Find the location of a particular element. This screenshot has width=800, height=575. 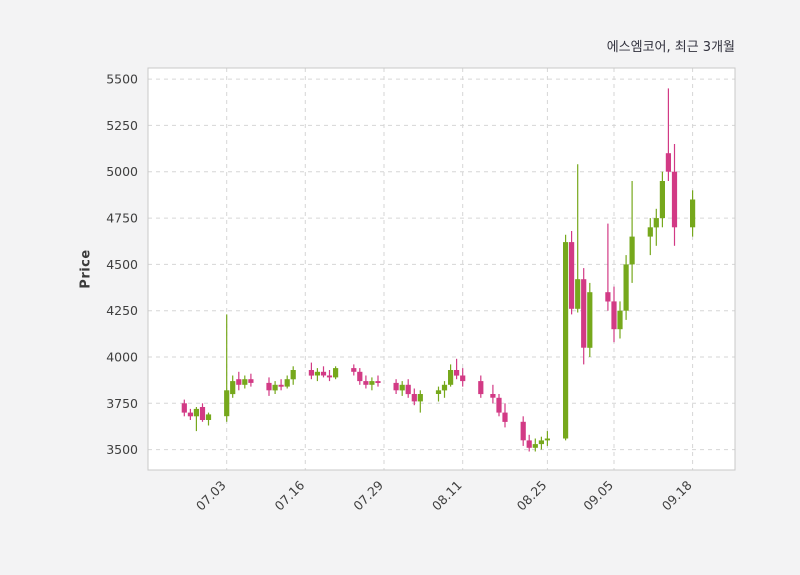

y-tick-label: 5500 is located at coordinates (122, 79).